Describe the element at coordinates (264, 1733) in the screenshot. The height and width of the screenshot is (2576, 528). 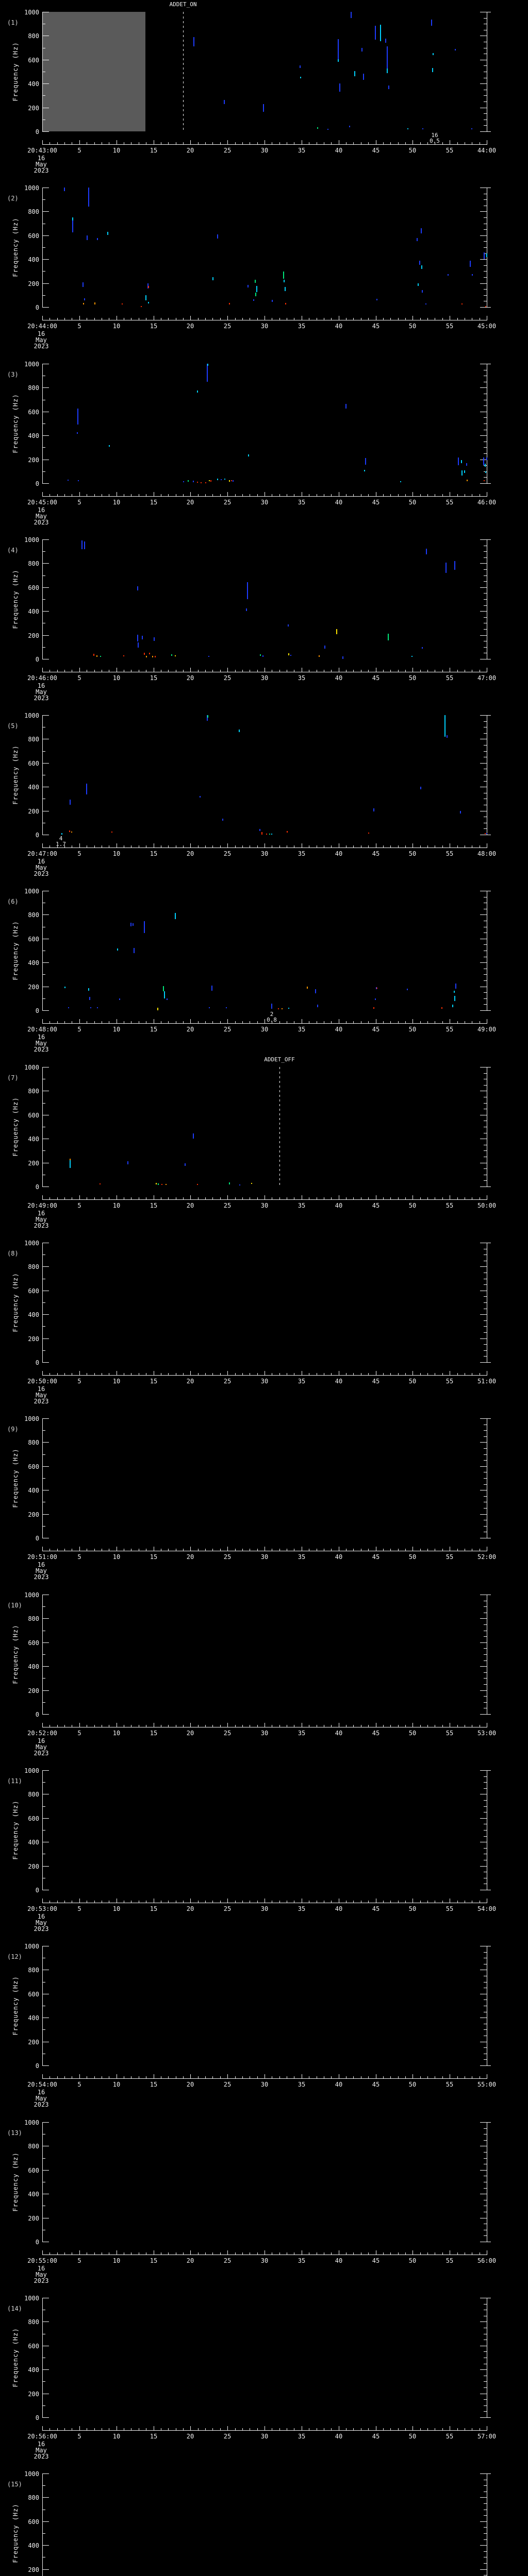
I see `x-tick-label: 30` at that location.